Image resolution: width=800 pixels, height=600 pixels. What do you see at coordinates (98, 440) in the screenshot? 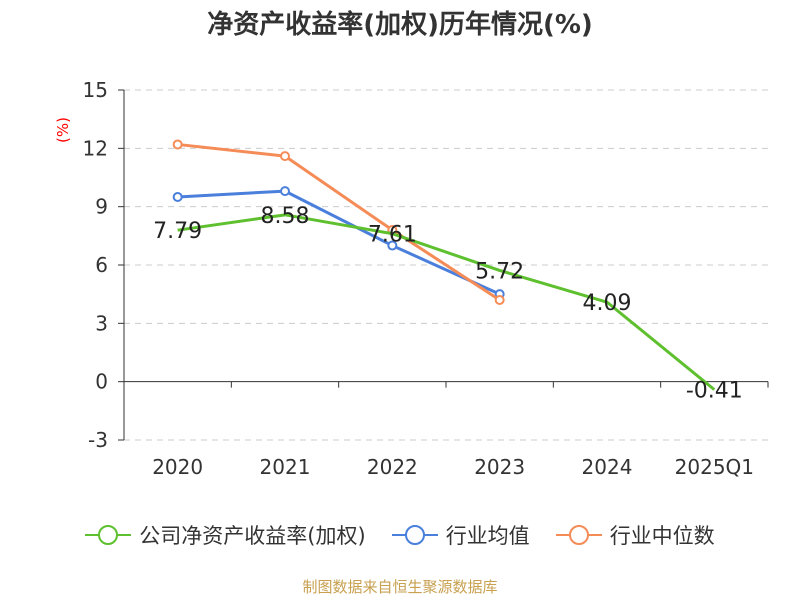
I see `y-tick-label: -3` at bounding box center [98, 440].